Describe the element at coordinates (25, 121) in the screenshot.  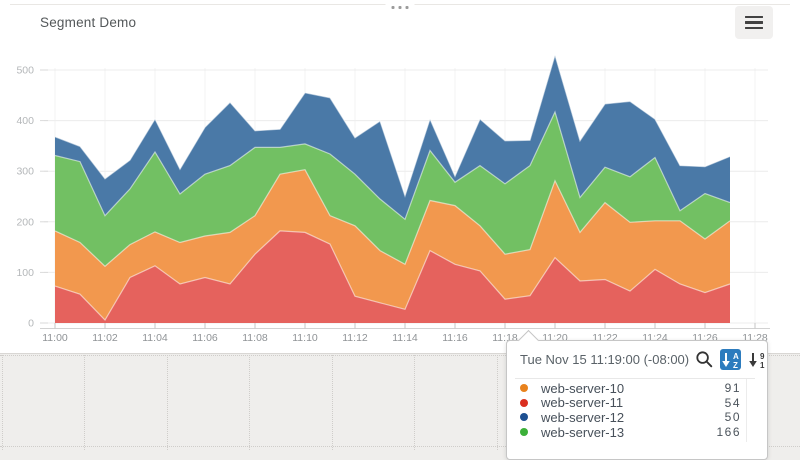
I see `svg-text: 400` at that location.